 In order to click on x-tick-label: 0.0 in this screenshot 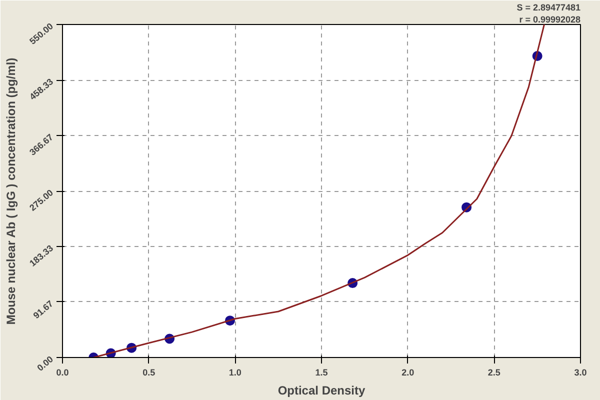, I will do `click(62, 373)`.